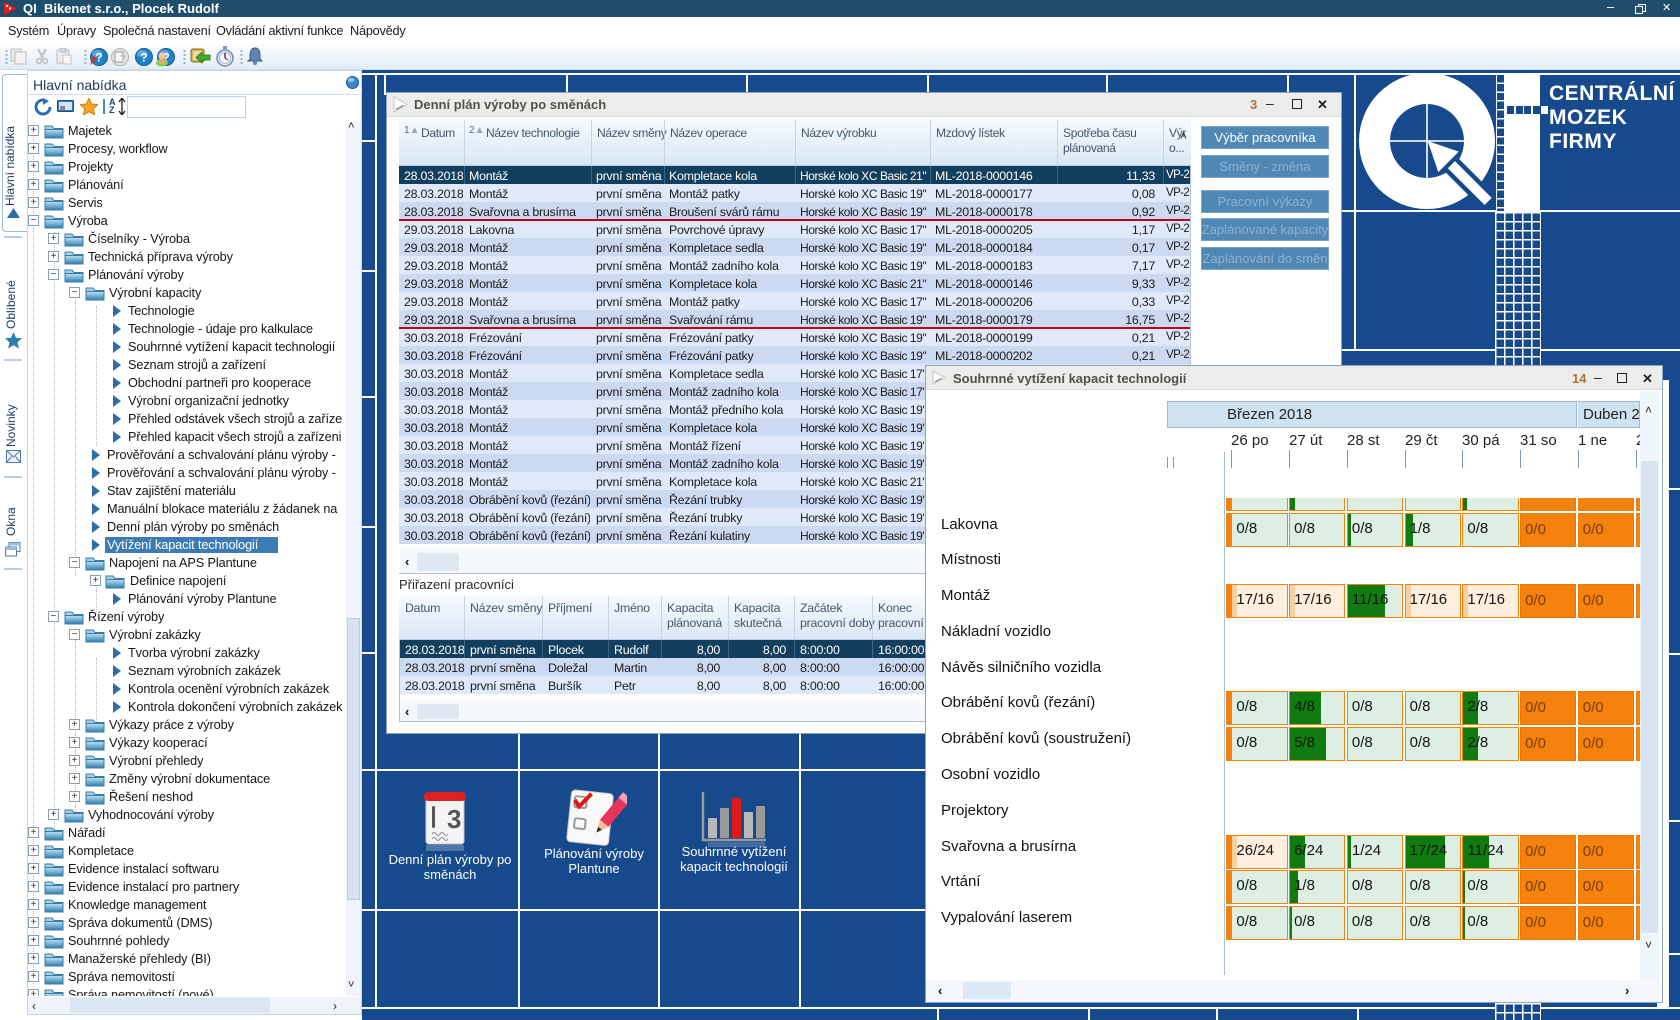 The width and height of the screenshot is (1680, 1020). I want to click on svg-text: 3, so click(454, 819).